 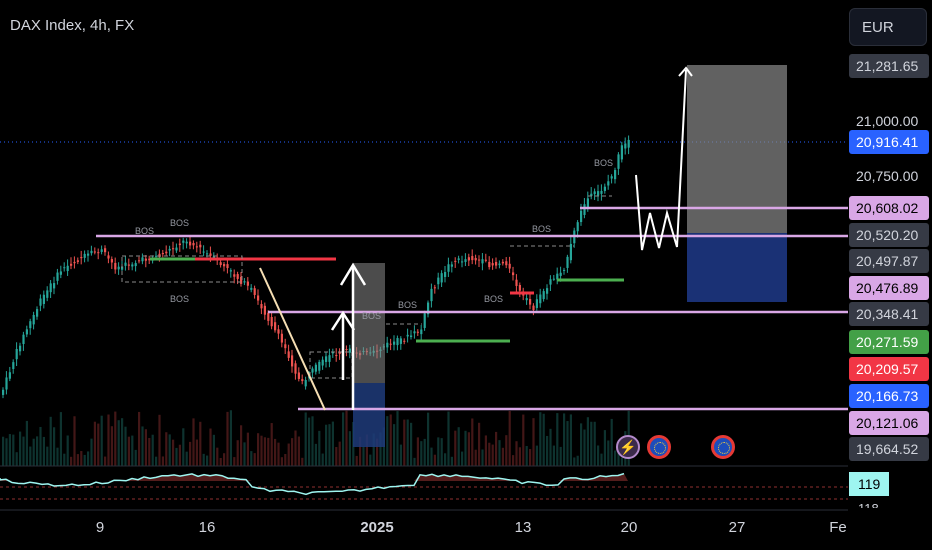 I want to click on lightning-icon: ⚡, so click(x=628, y=447).